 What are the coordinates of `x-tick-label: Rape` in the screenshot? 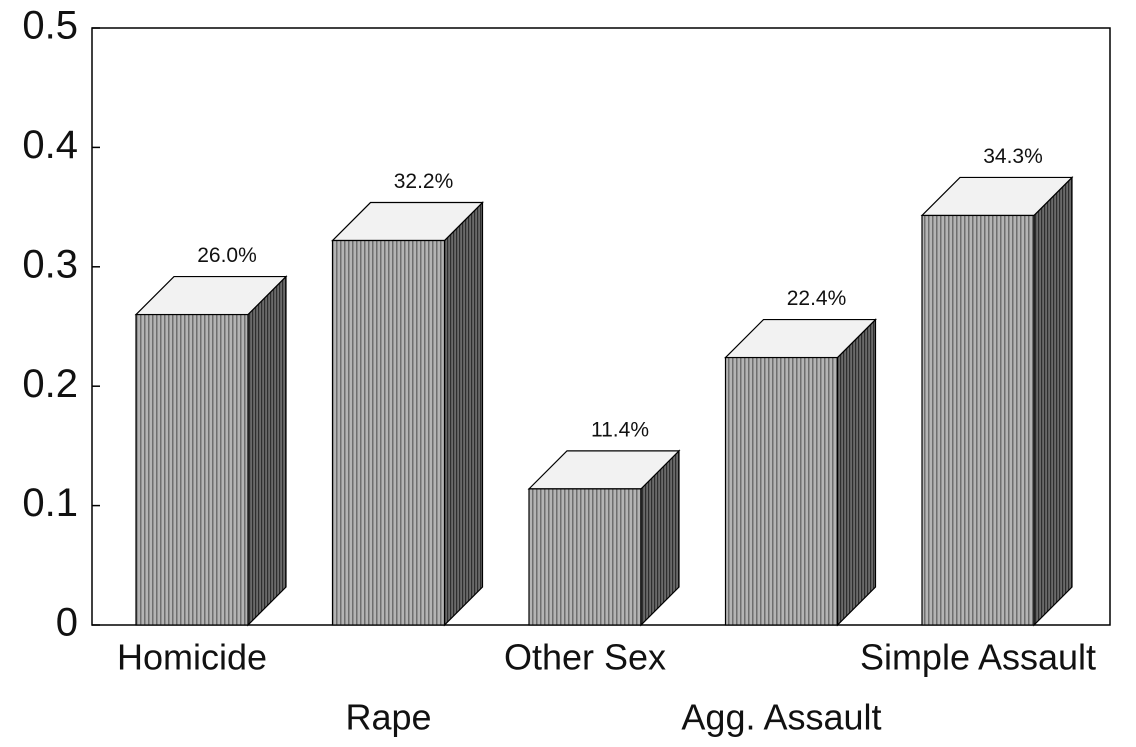 It's located at (388, 717).